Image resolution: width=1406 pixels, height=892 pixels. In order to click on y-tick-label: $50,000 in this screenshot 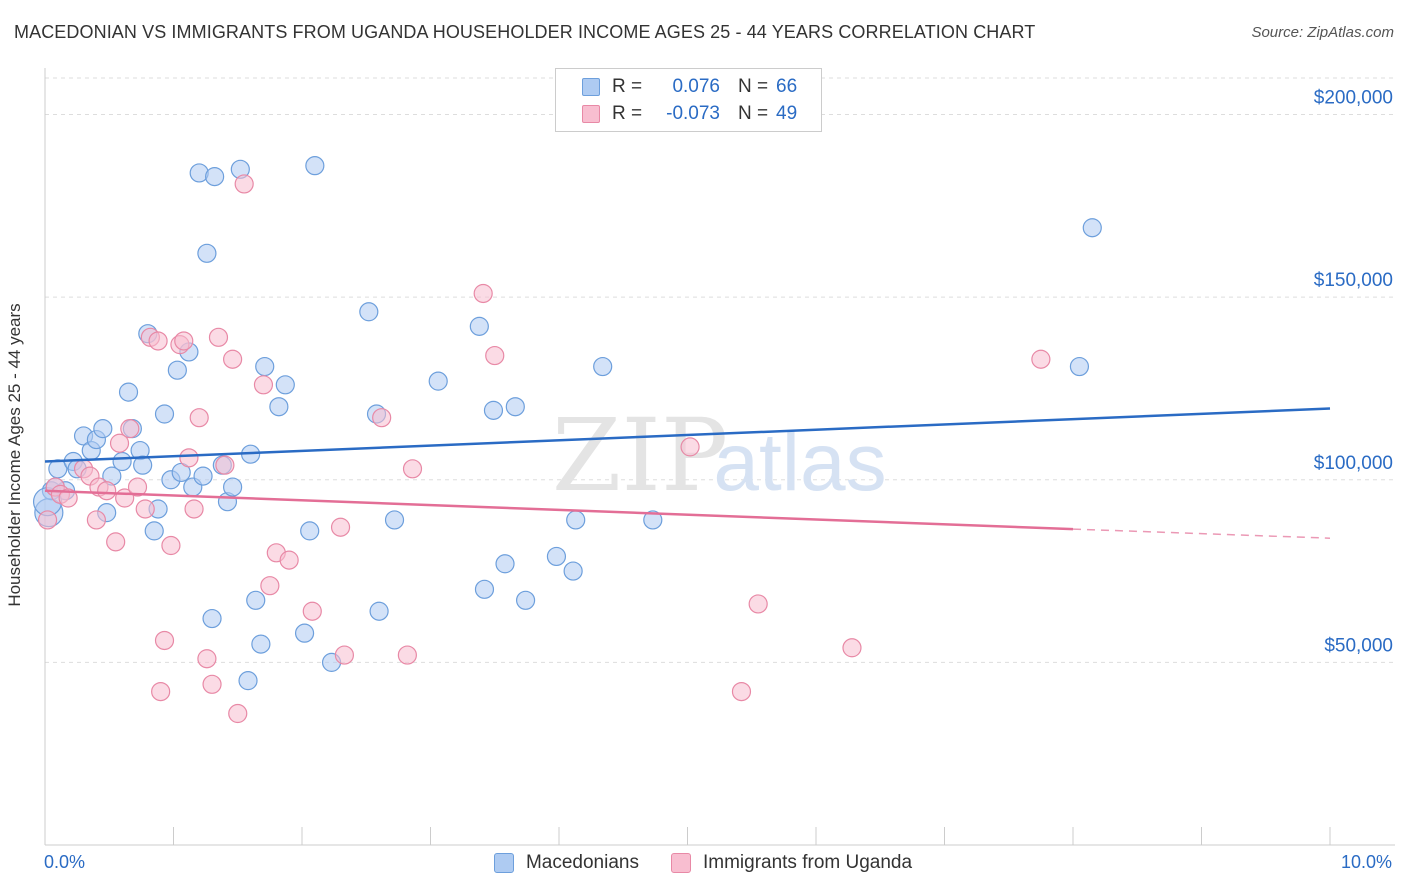, I will do `click(1358, 645)`.